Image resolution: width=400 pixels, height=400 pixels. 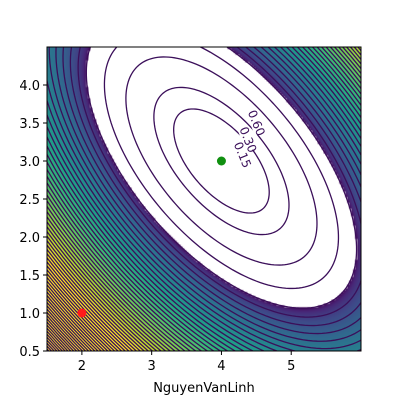 I want to click on minimum-point, so click(x=221, y=161).